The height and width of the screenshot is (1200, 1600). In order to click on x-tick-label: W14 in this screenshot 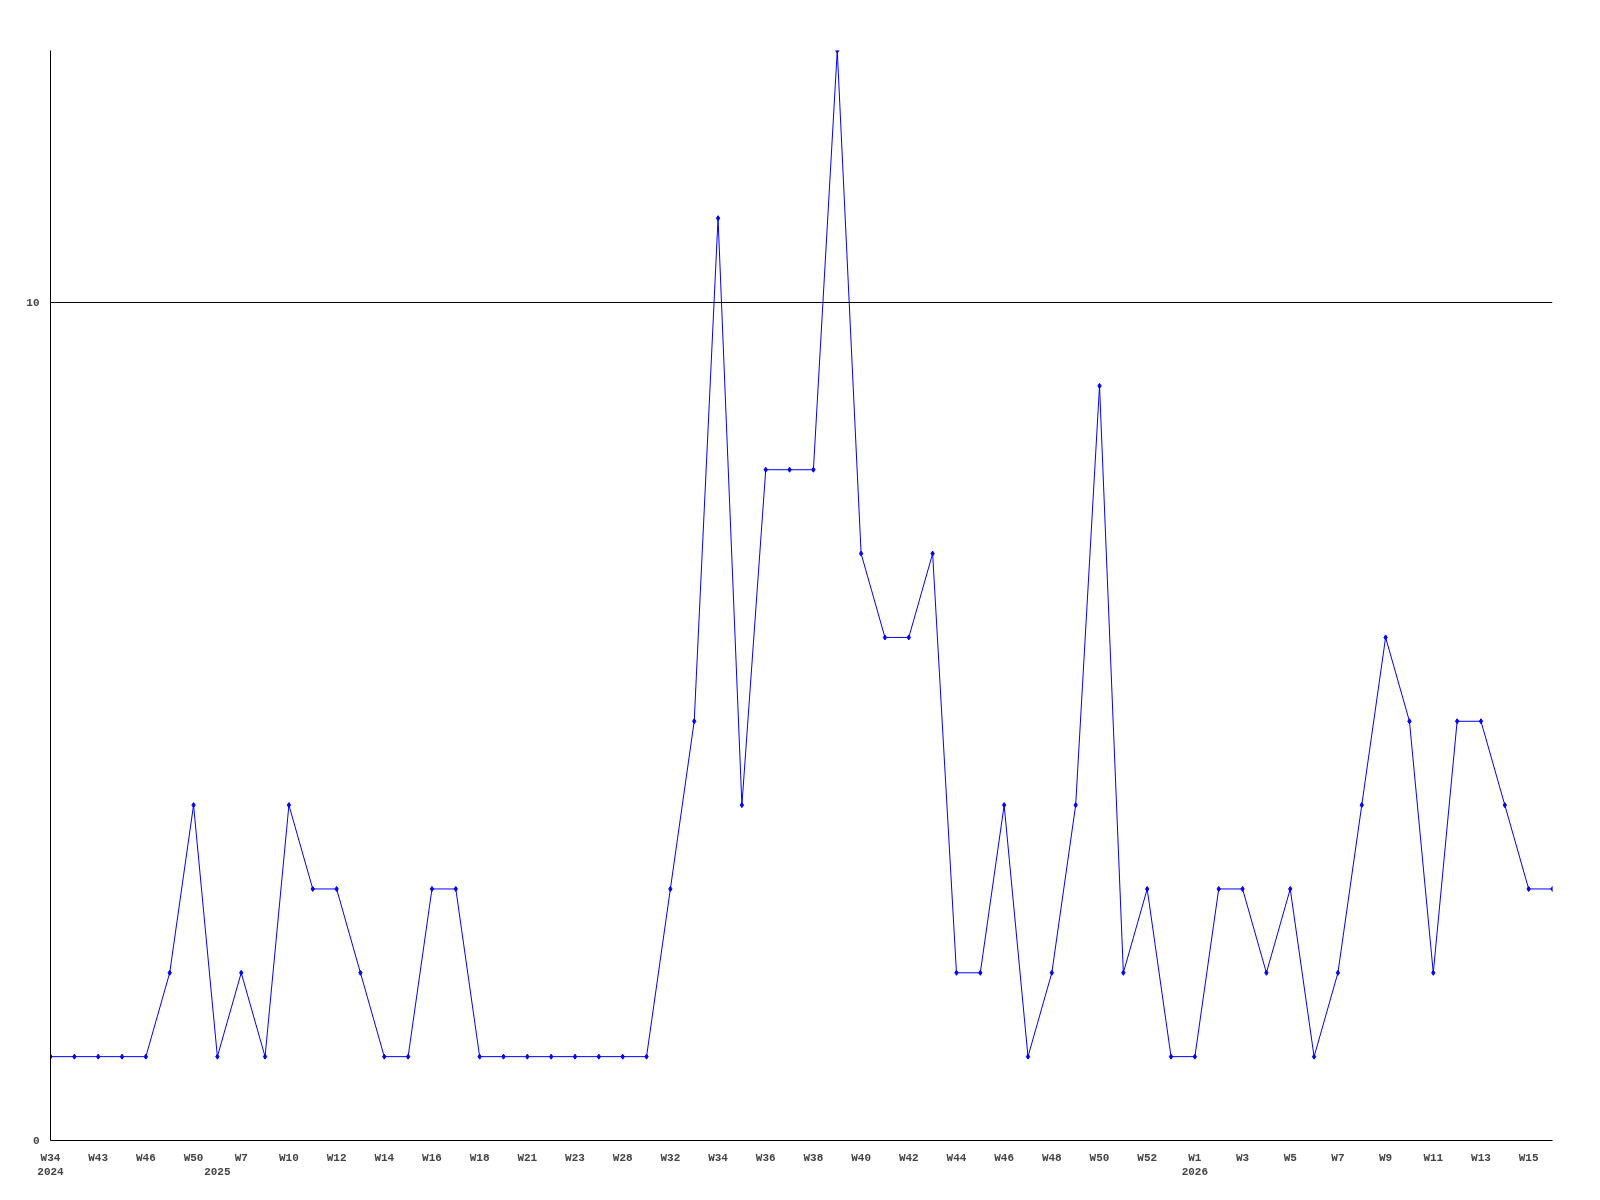, I will do `click(384, 1157)`.